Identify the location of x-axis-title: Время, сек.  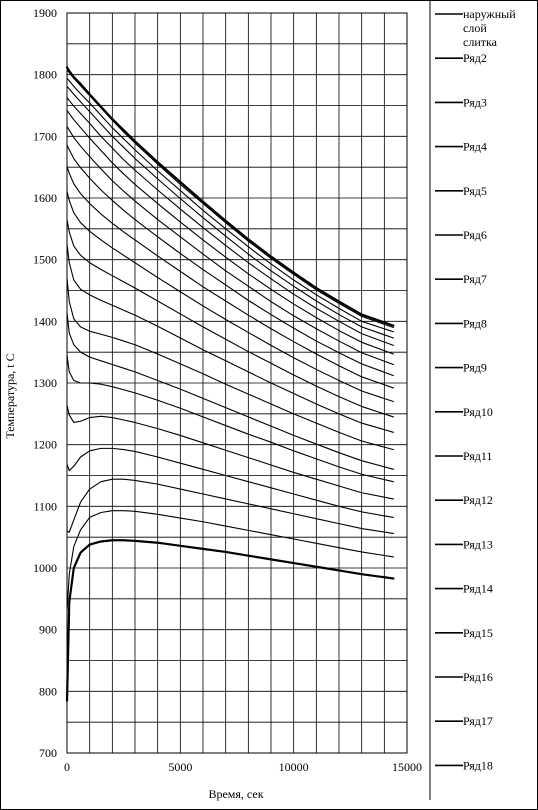
(235, 794).